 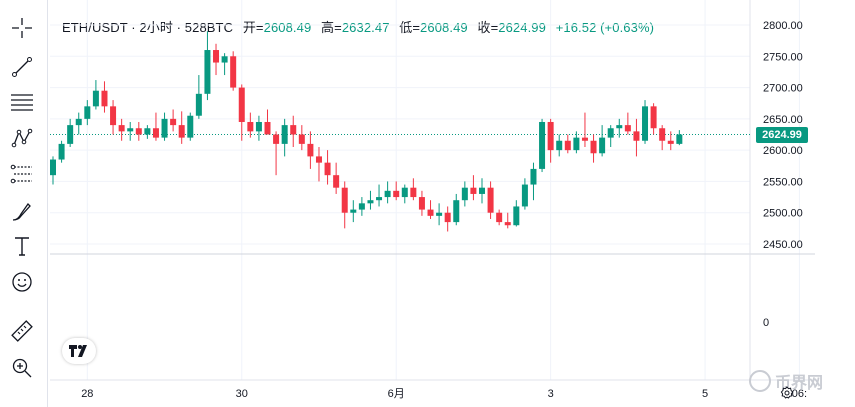 What do you see at coordinates (148, 27) in the screenshot?
I see `symbol-title: ETH/USDT · 2小时 · 528BTC` at bounding box center [148, 27].